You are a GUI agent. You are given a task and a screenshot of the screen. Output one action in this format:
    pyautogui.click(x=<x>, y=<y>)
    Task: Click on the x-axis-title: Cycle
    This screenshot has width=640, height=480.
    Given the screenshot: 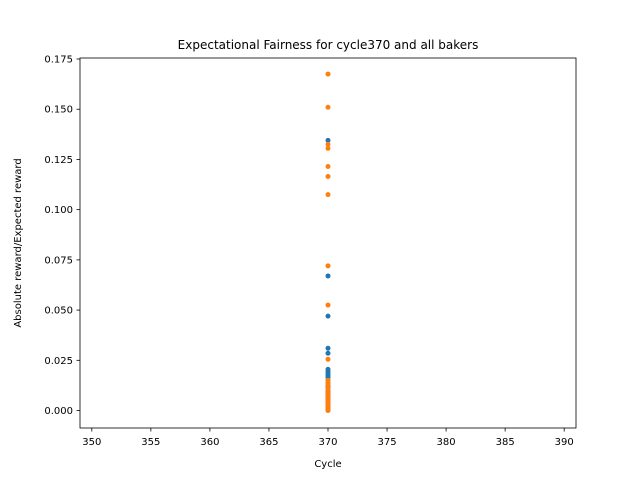 What is the action you would take?
    pyautogui.click(x=327, y=464)
    